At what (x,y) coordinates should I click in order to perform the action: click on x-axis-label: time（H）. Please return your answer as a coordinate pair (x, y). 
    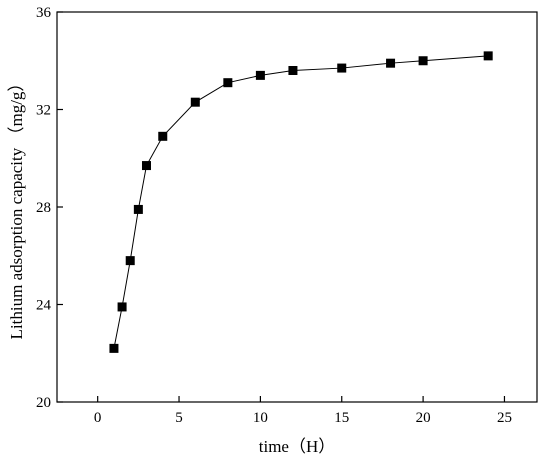
    Looking at the image, I should click on (297, 446).